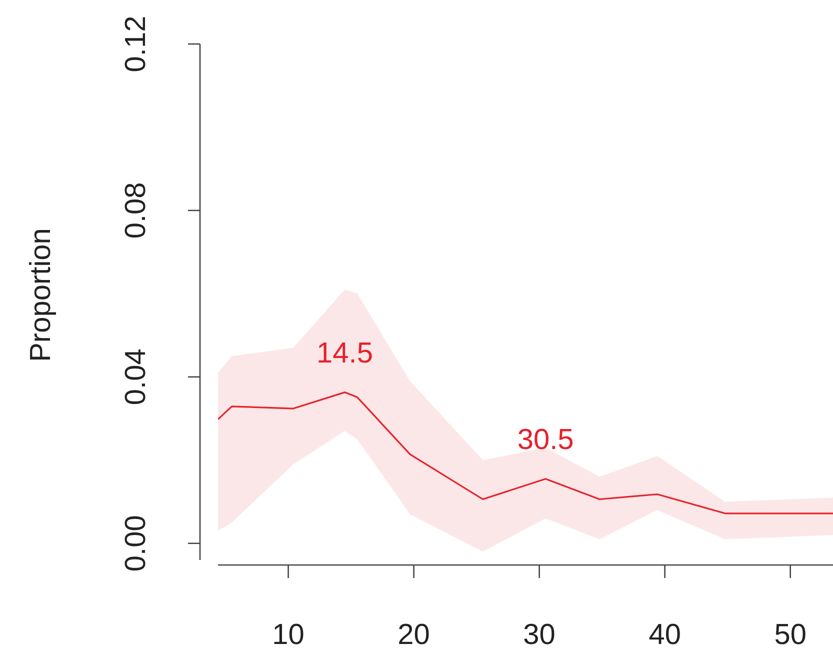 The width and height of the screenshot is (833, 651). Describe the element at coordinates (664, 635) in the screenshot. I see `x-tick-label: 40` at that location.